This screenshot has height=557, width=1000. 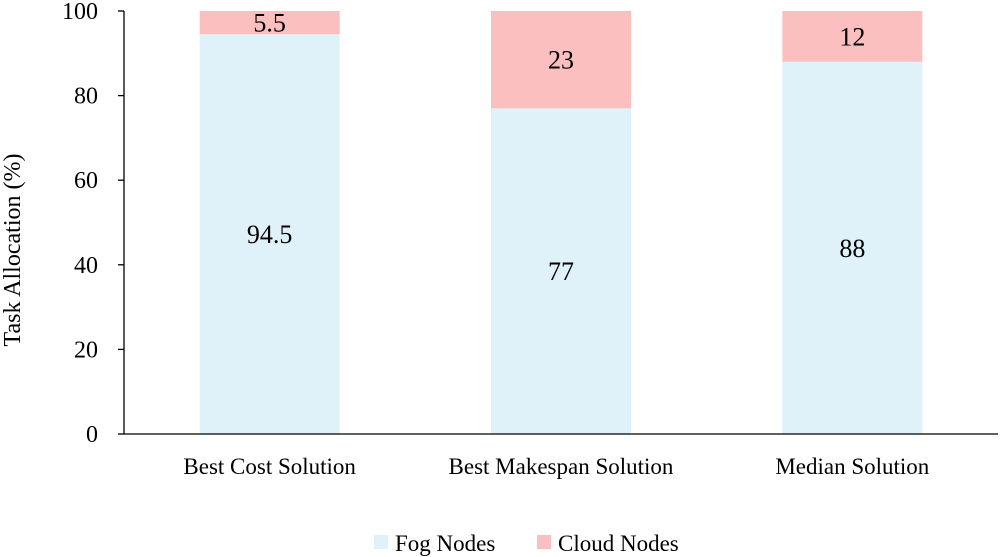 I want to click on data-label-fog-nodes-2: 77, so click(x=561, y=271).